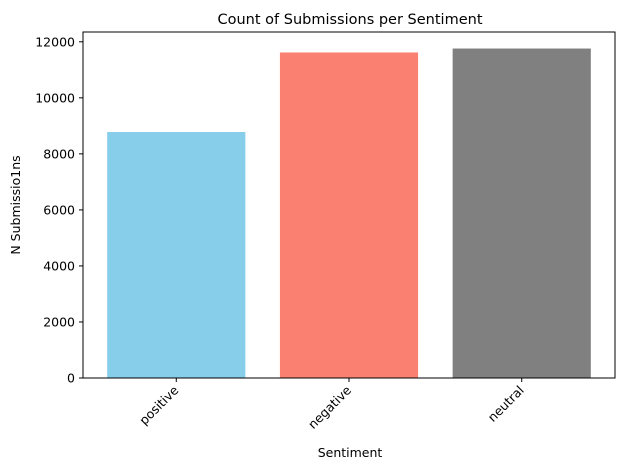 The width and height of the screenshot is (630, 475). I want to click on x-axis-label: Sentiment, so click(350, 452).